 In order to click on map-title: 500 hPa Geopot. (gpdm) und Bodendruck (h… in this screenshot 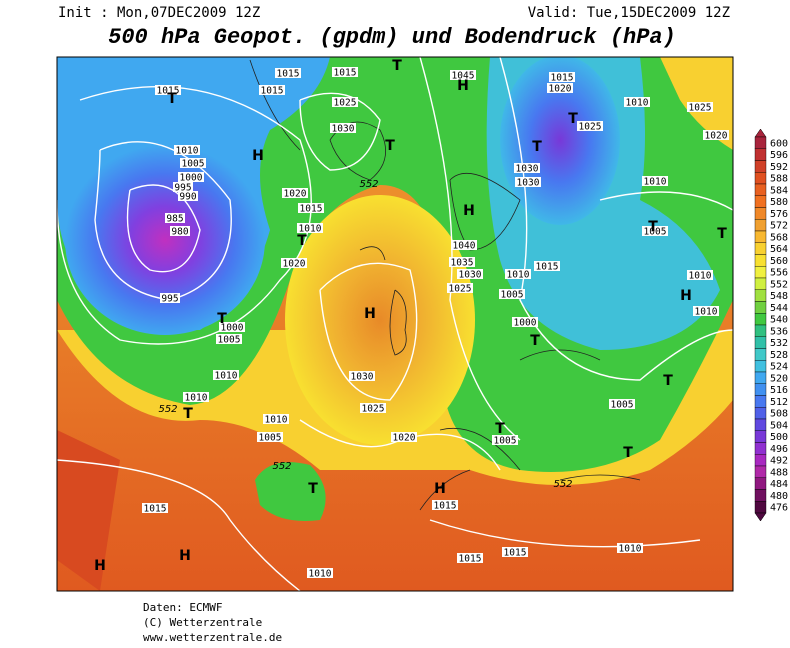, I will do `click(392, 37)`.